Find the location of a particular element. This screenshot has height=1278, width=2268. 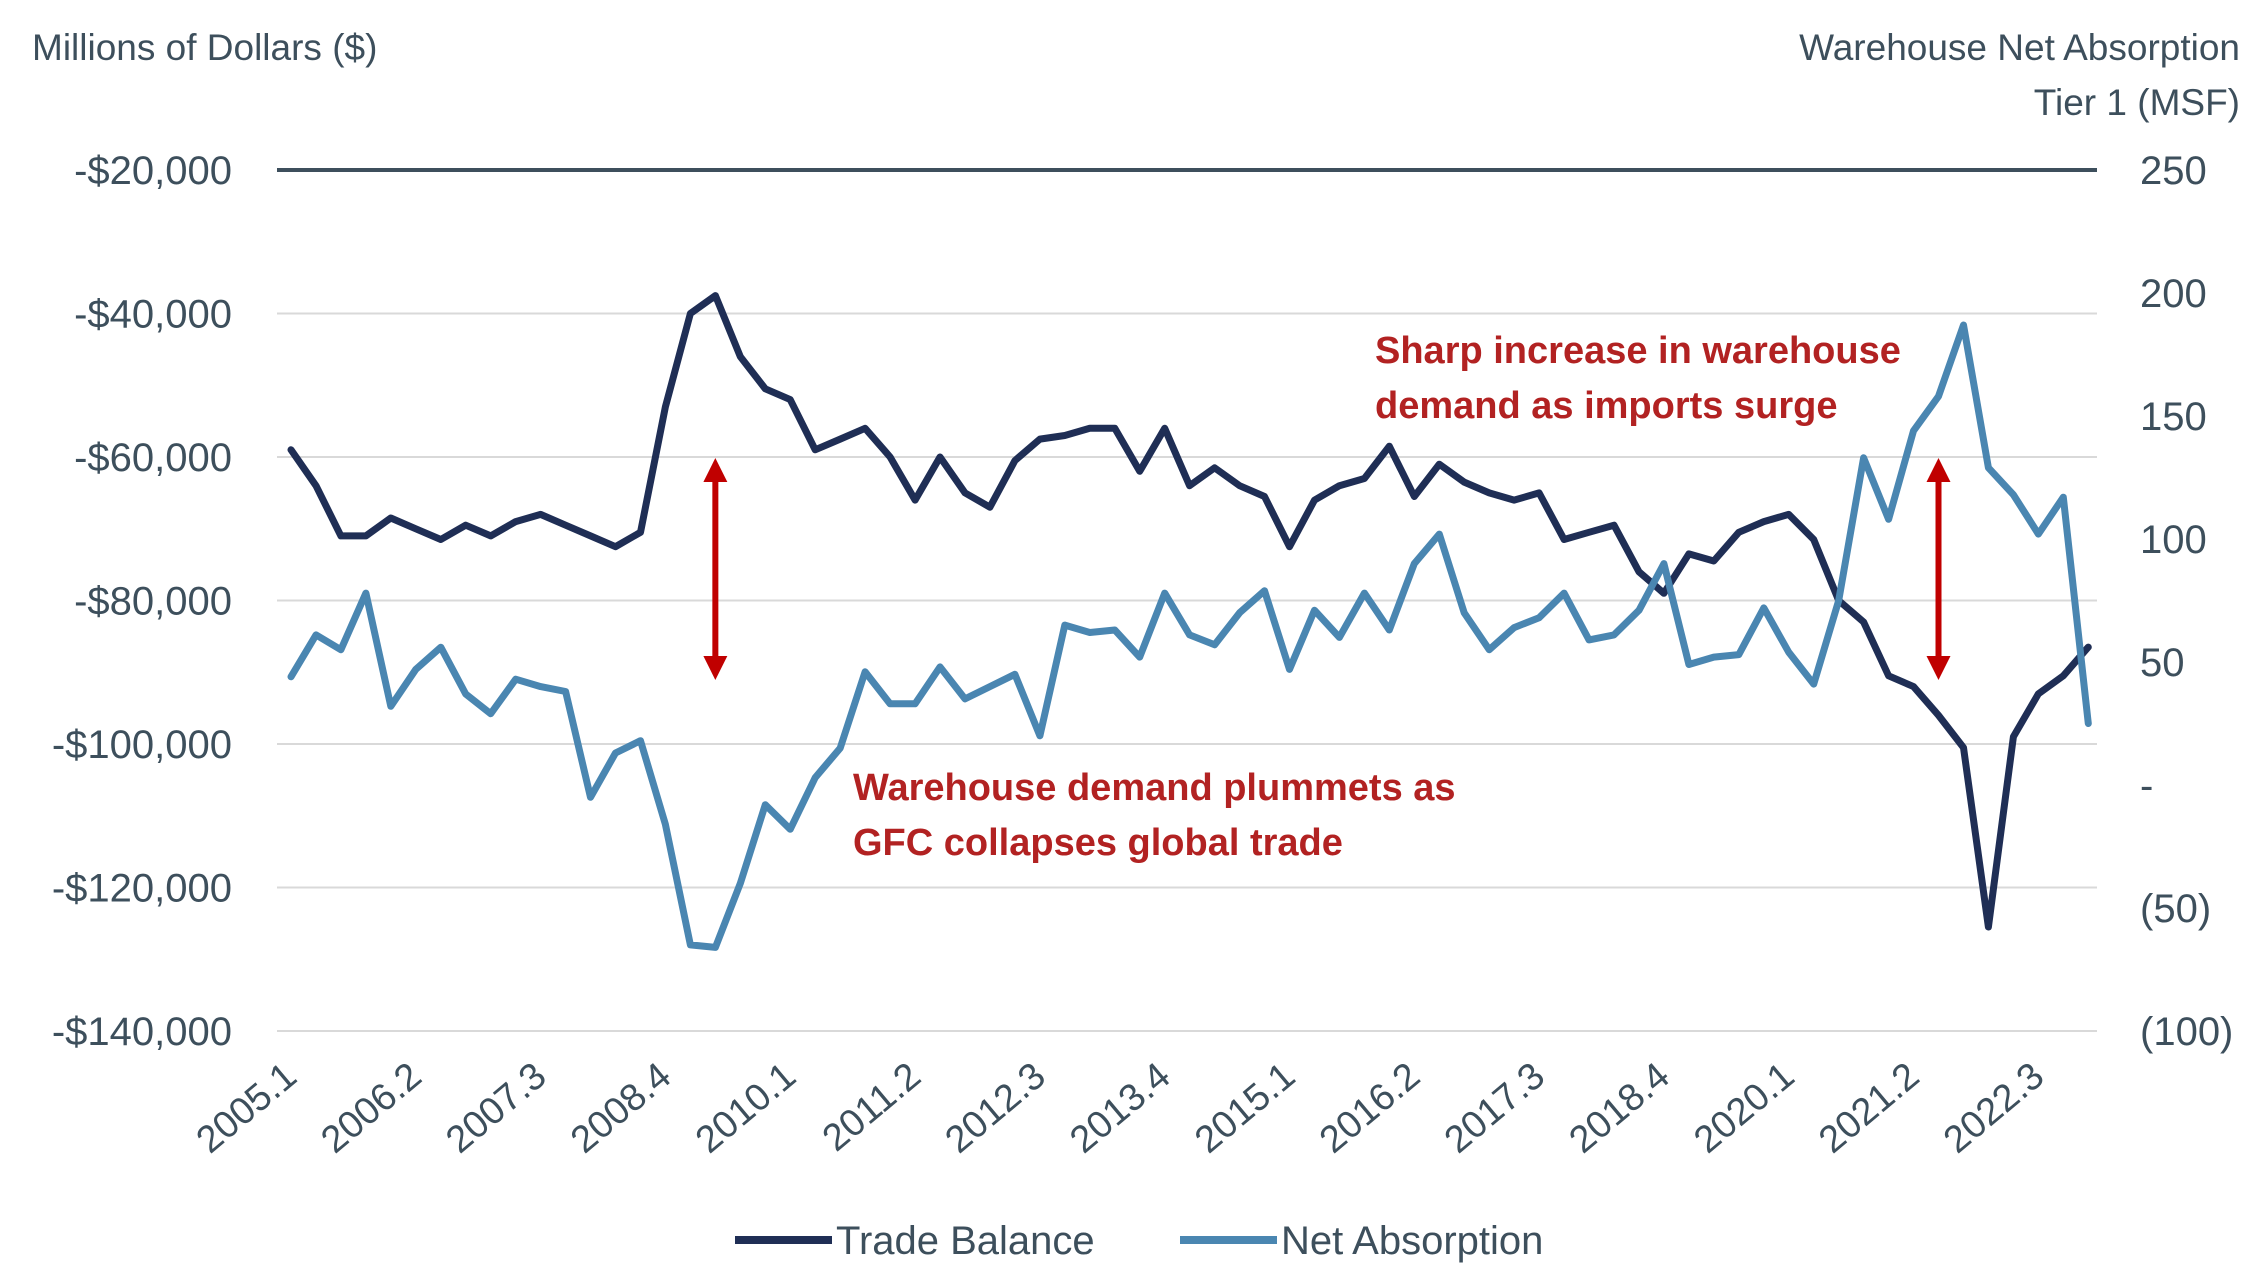

right-tick-label: (100) is located at coordinates (2186, 1032).